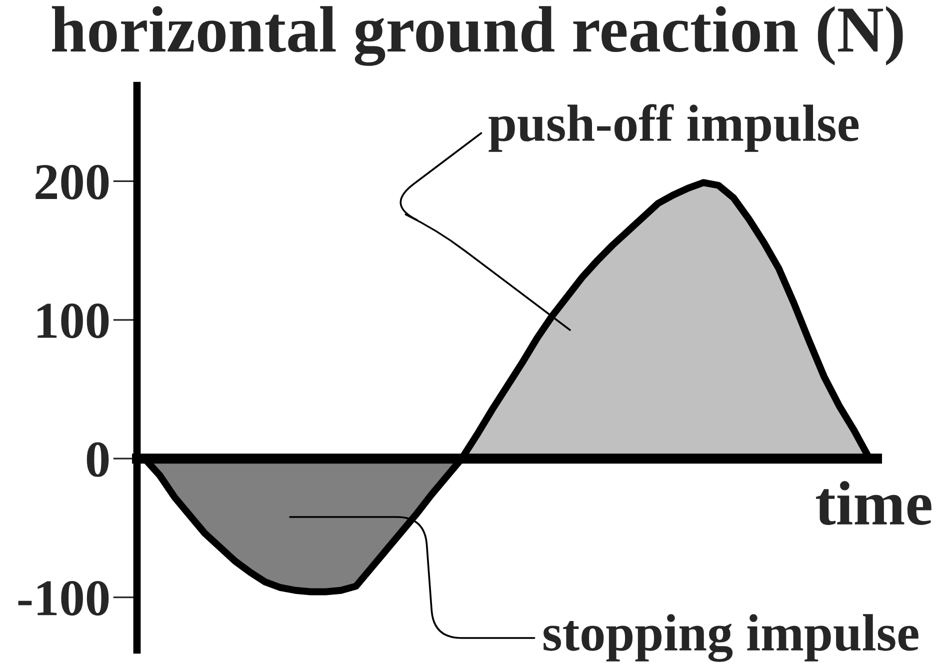 The image size is (940, 664). What do you see at coordinates (72, 182) in the screenshot?
I see `y-tick-label: 200` at bounding box center [72, 182].